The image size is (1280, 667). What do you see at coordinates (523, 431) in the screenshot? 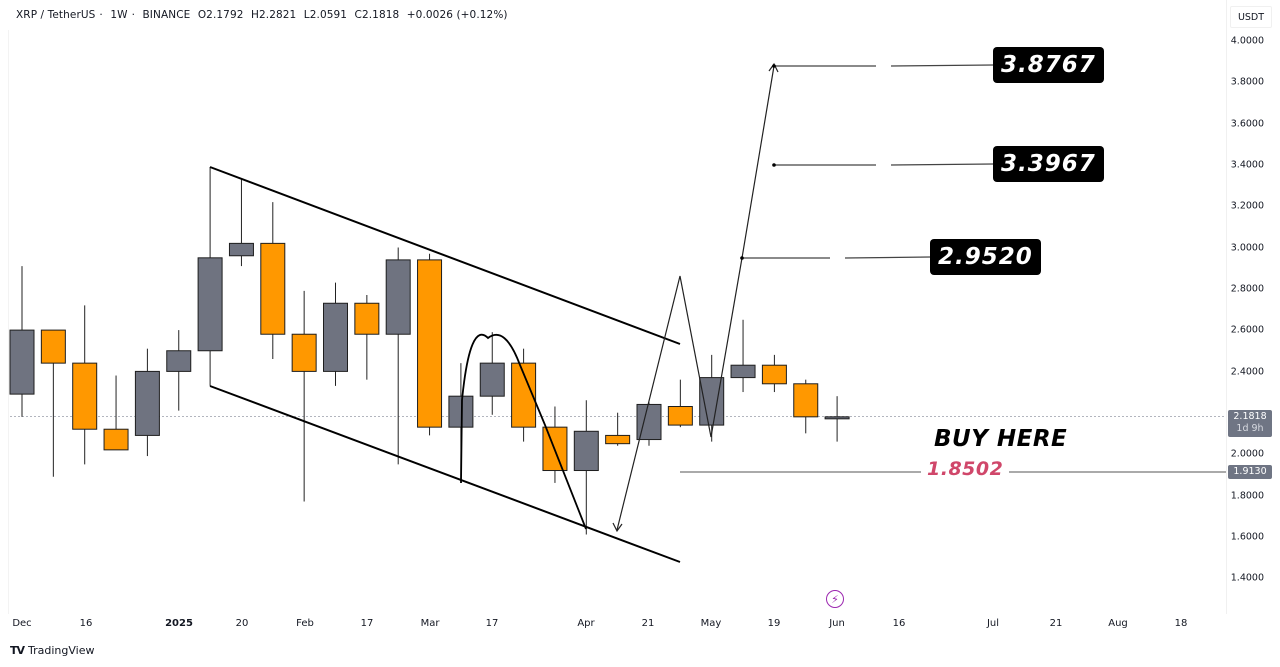
I see `curve-drawing` at bounding box center [523, 431].